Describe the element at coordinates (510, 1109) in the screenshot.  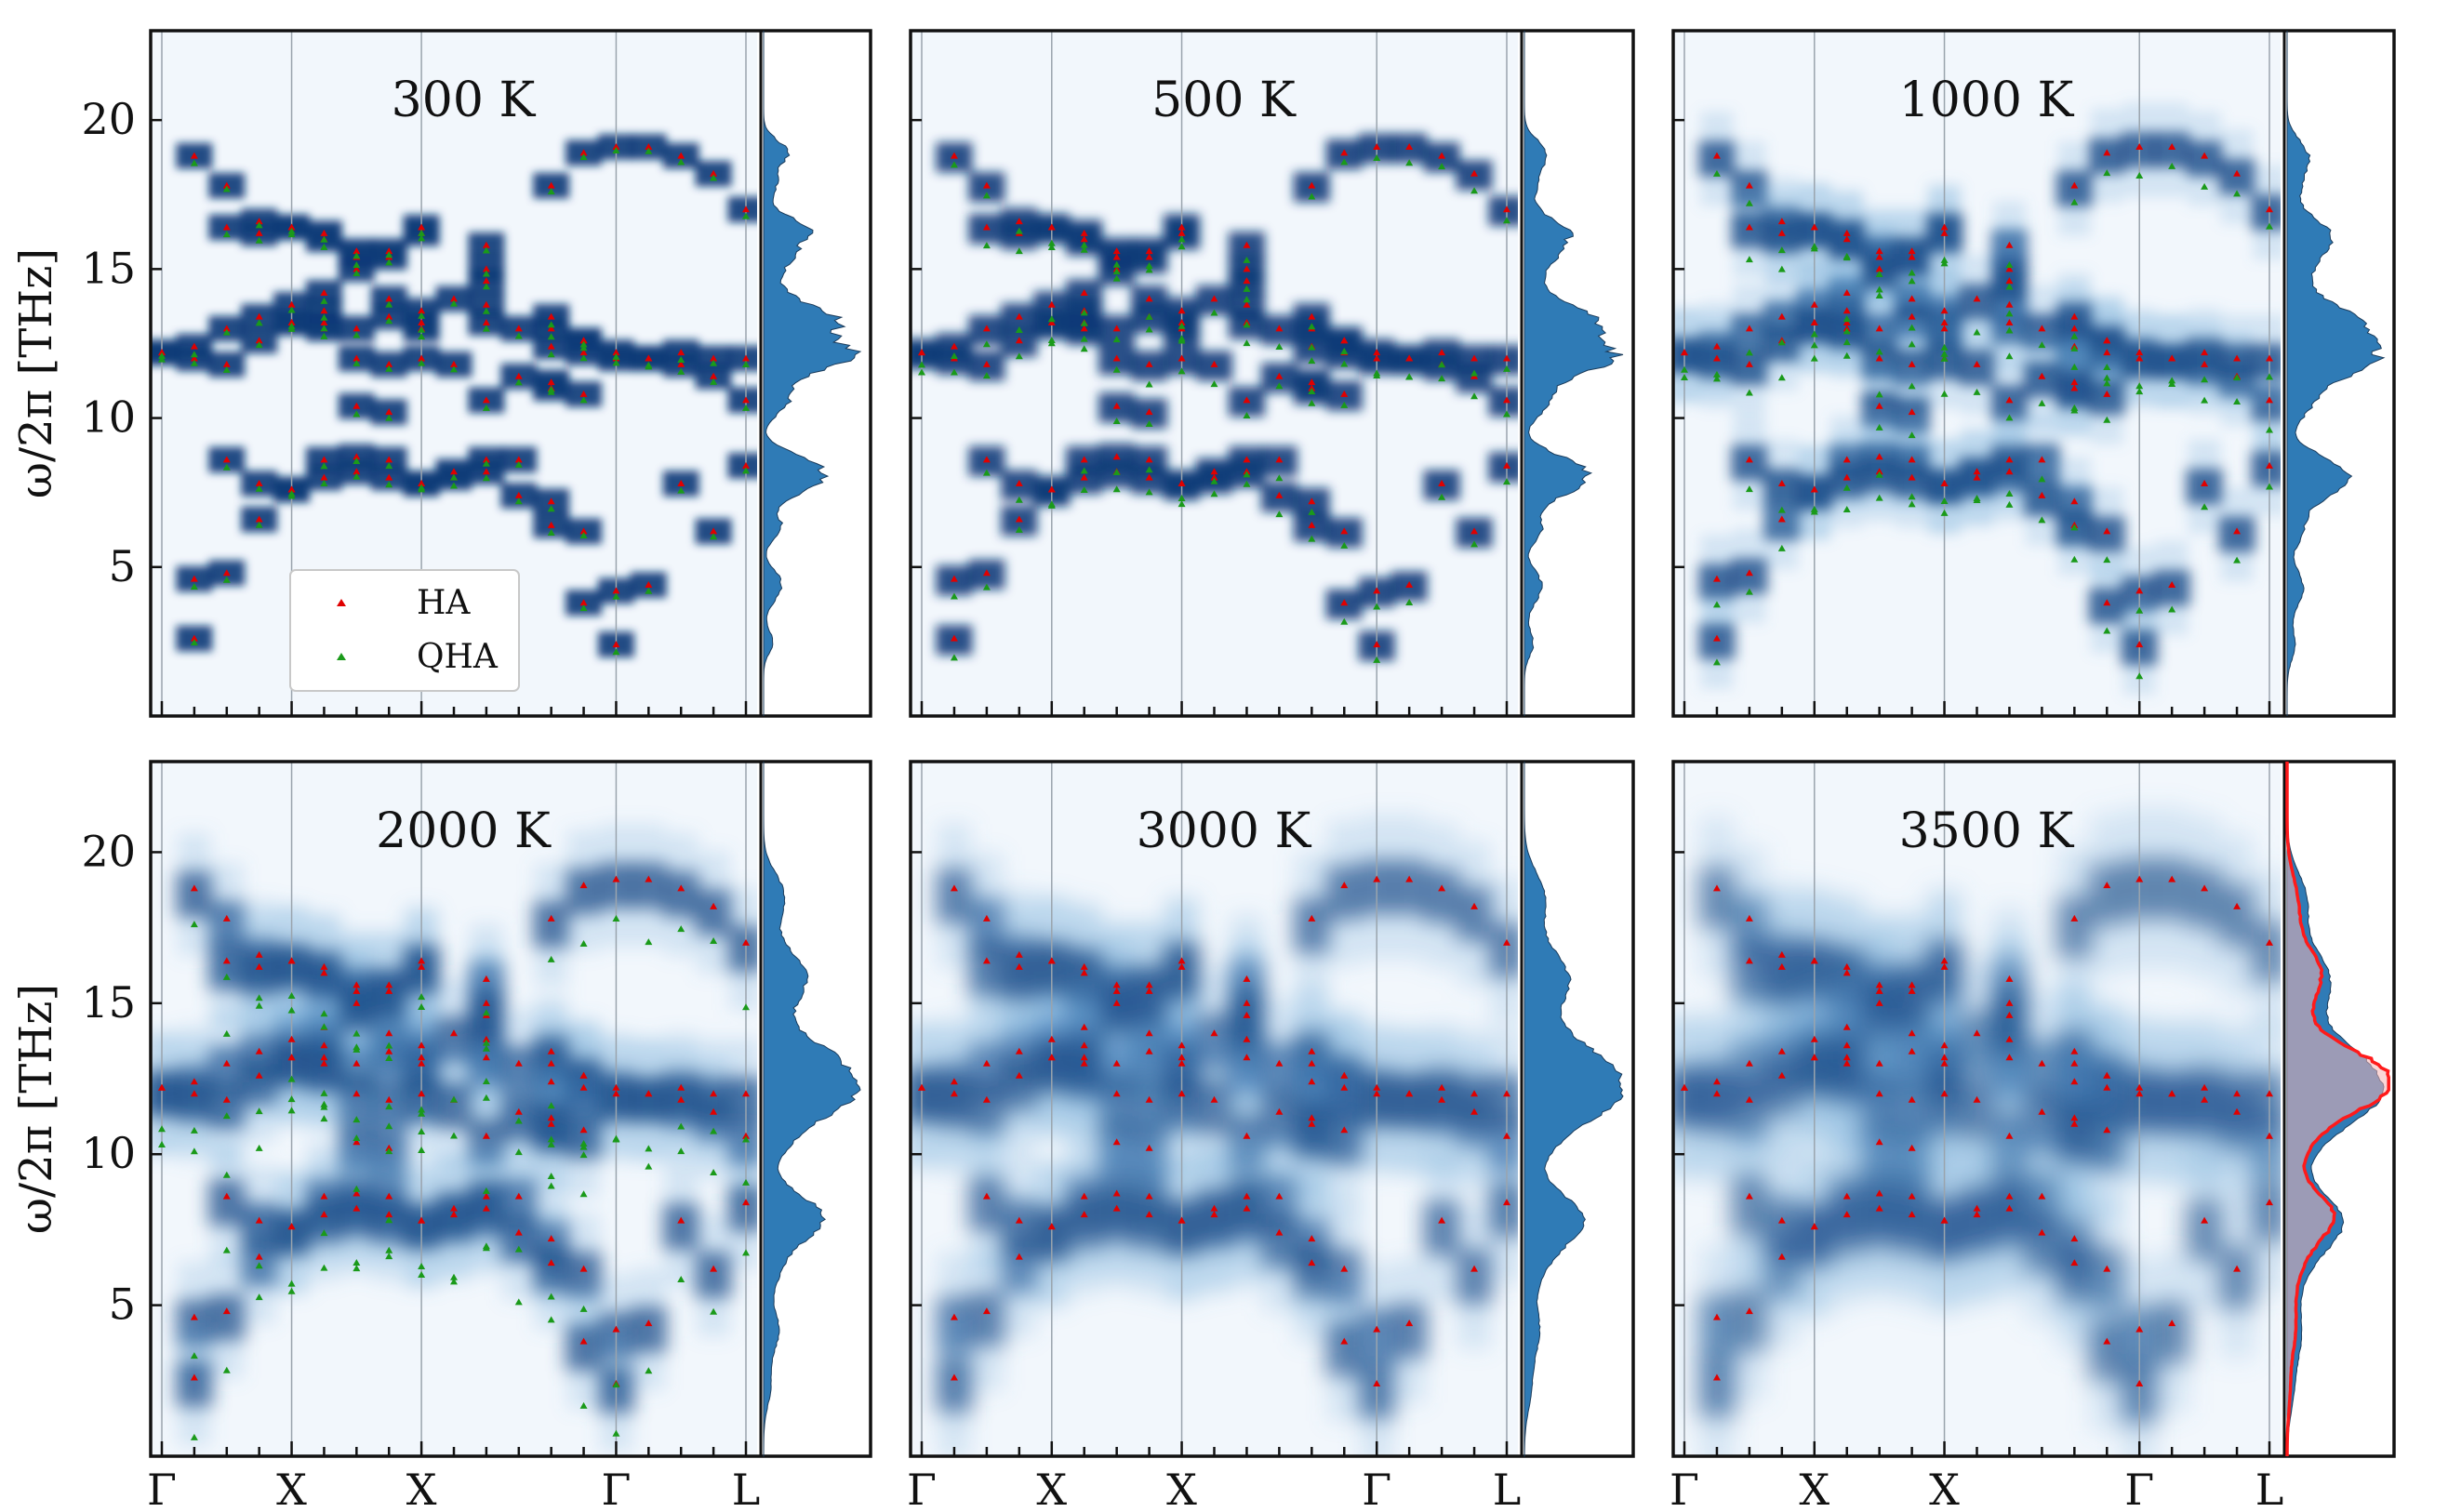
I see `panel-frame` at that location.